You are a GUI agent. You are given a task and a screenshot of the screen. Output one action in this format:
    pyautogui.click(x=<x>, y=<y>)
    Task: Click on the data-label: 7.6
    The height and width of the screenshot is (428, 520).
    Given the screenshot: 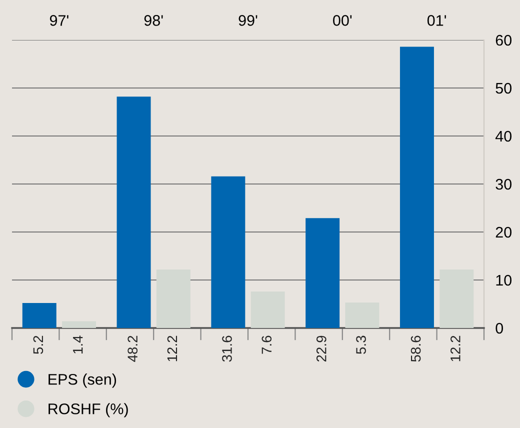 What is the action you would take?
    pyautogui.click(x=267, y=345)
    